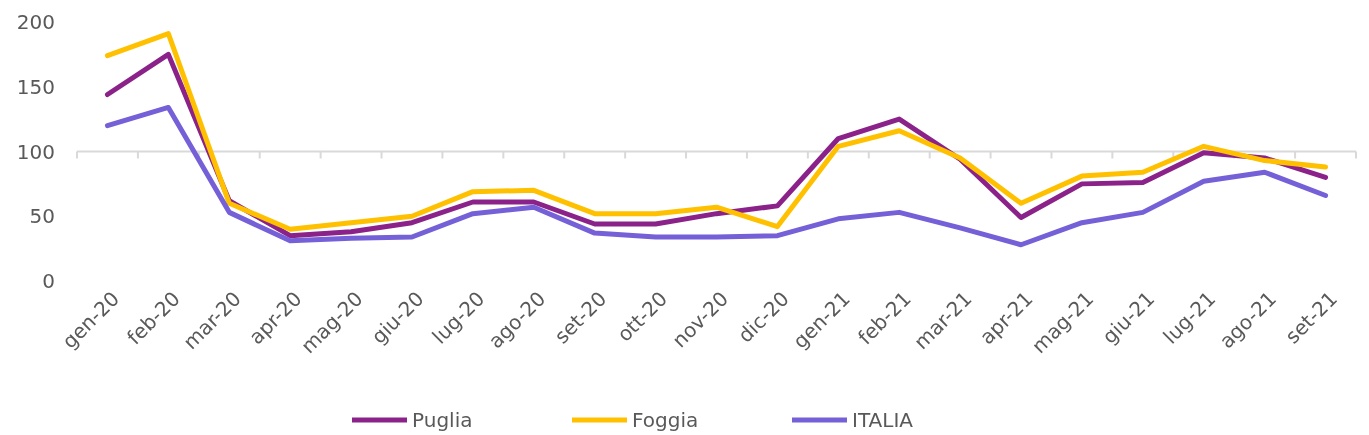 This screenshot has height=435, width=1369. I want to click on y-tick-label: 100, so click(35, 151).